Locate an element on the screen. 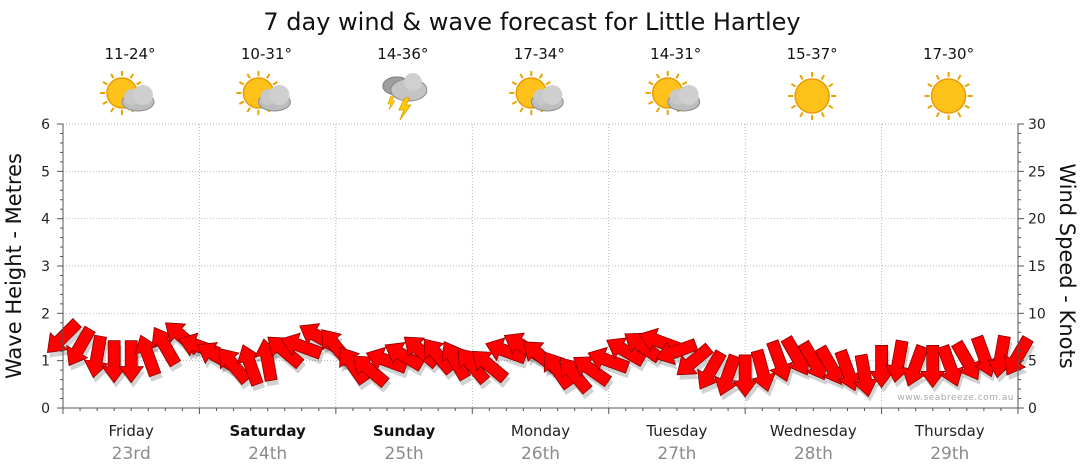  temperature-label: 11-24° is located at coordinates (129, 54).